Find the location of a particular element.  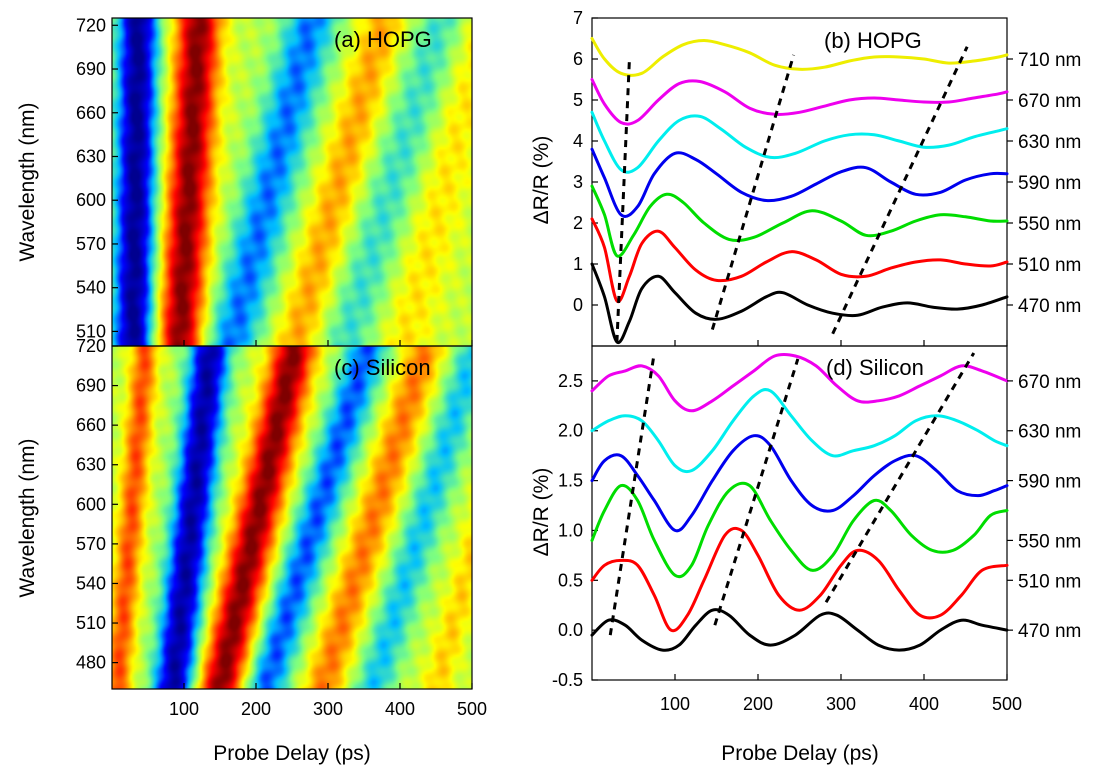

heatmap-silicon is located at coordinates (292, 517).